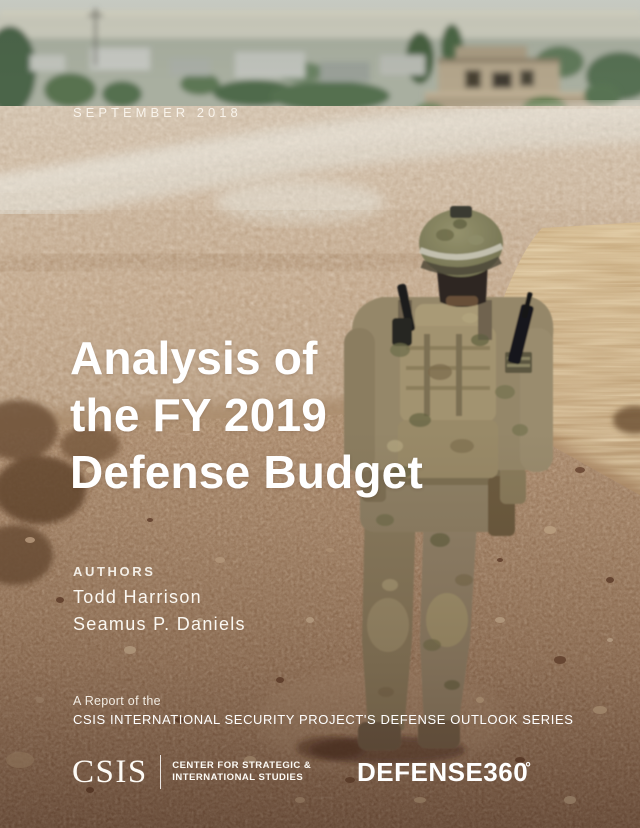 The width and height of the screenshot is (640, 828). Describe the element at coordinates (199, 415) in the screenshot. I see `report-title-line-2: the FY 2019` at that location.